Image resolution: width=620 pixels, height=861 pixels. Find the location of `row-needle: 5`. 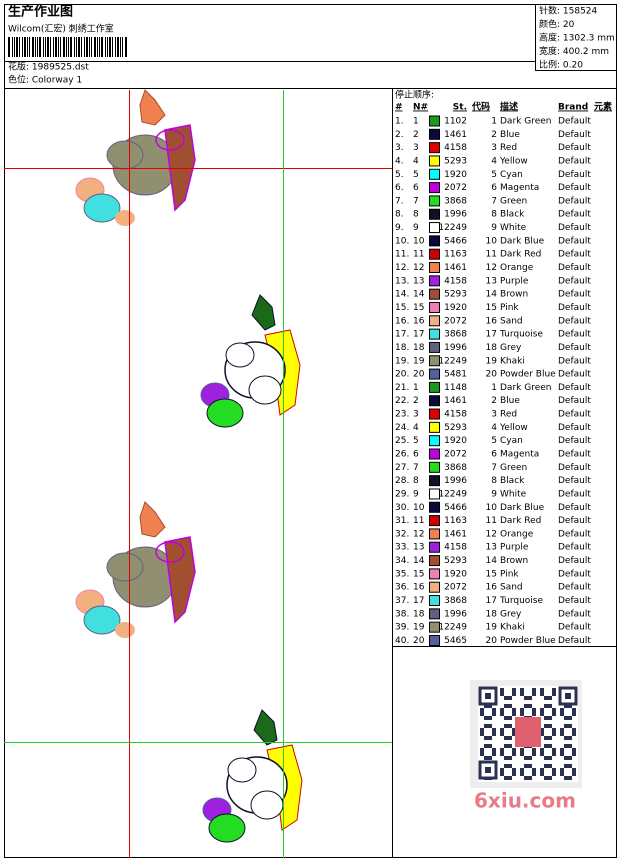

row-needle: 5 is located at coordinates (416, 175).